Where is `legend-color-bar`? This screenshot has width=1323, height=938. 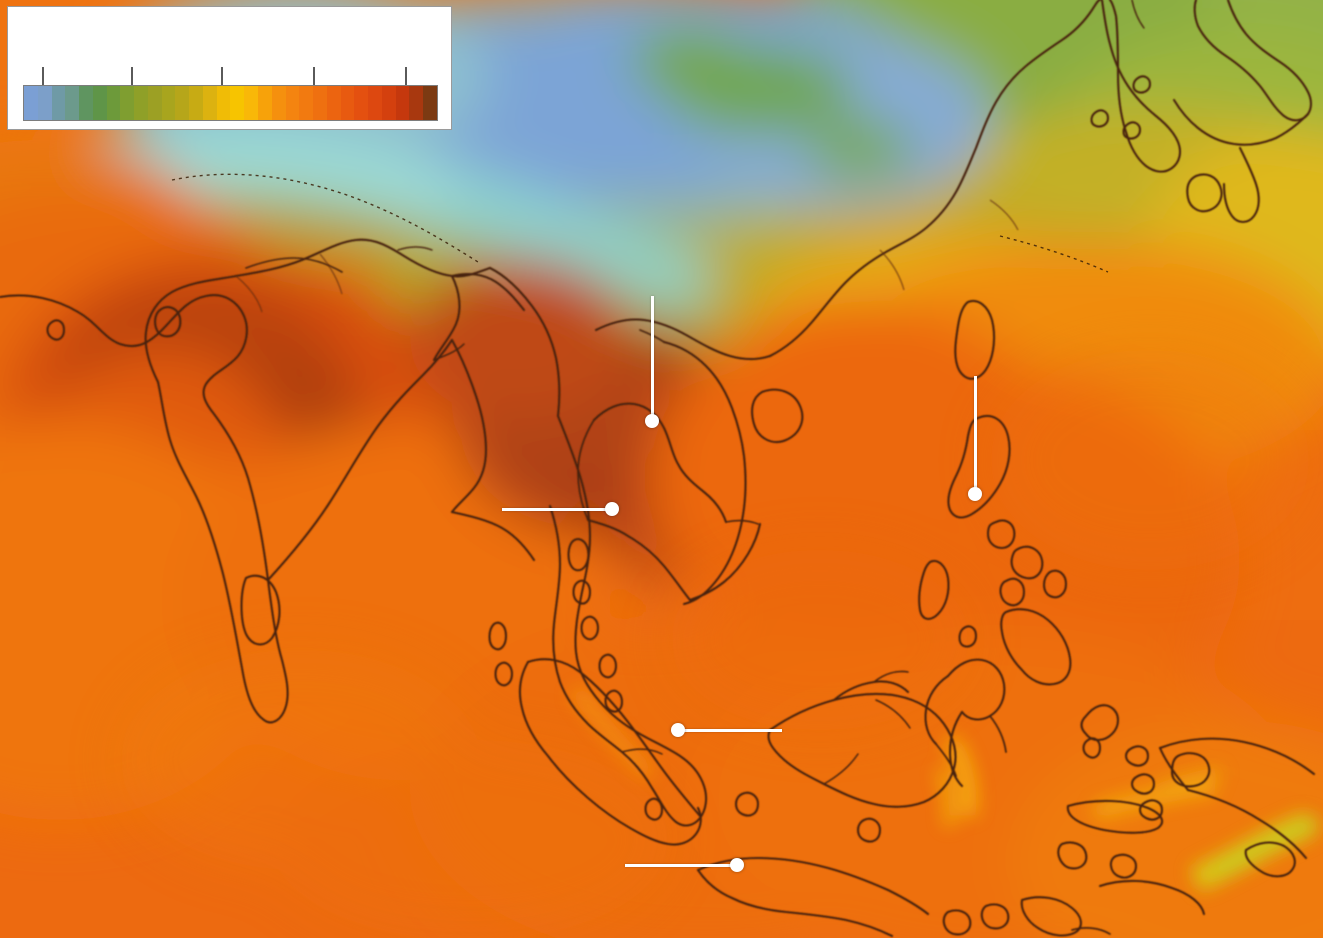 legend-color-bar is located at coordinates (230, 103).